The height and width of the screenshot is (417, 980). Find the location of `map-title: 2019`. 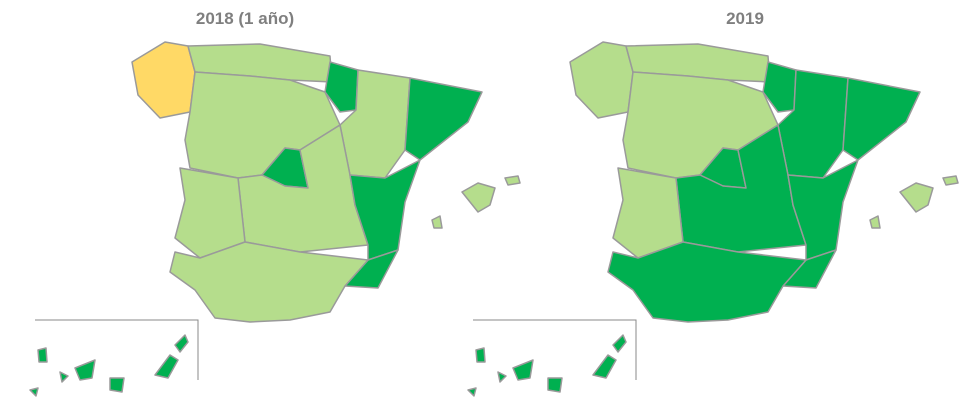

map-title: 2019 is located at coordinates (745, 18).